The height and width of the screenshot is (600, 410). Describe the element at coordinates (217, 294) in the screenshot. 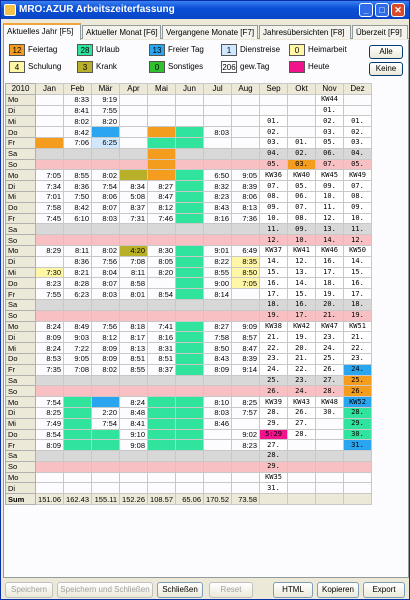

I see `day-cell: 8:14` at that location.